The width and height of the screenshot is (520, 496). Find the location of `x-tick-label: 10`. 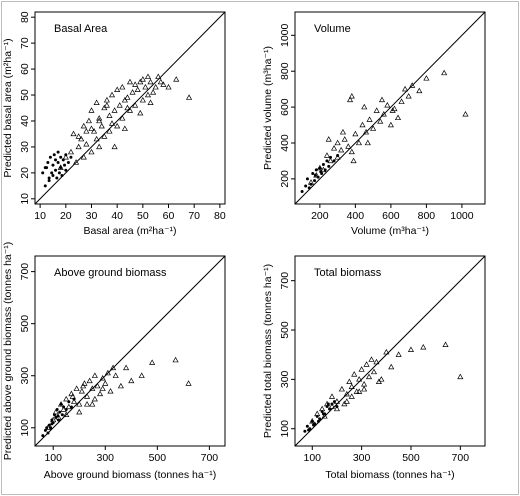

x-tick-label: 10 is located at coordinates (40, 216).